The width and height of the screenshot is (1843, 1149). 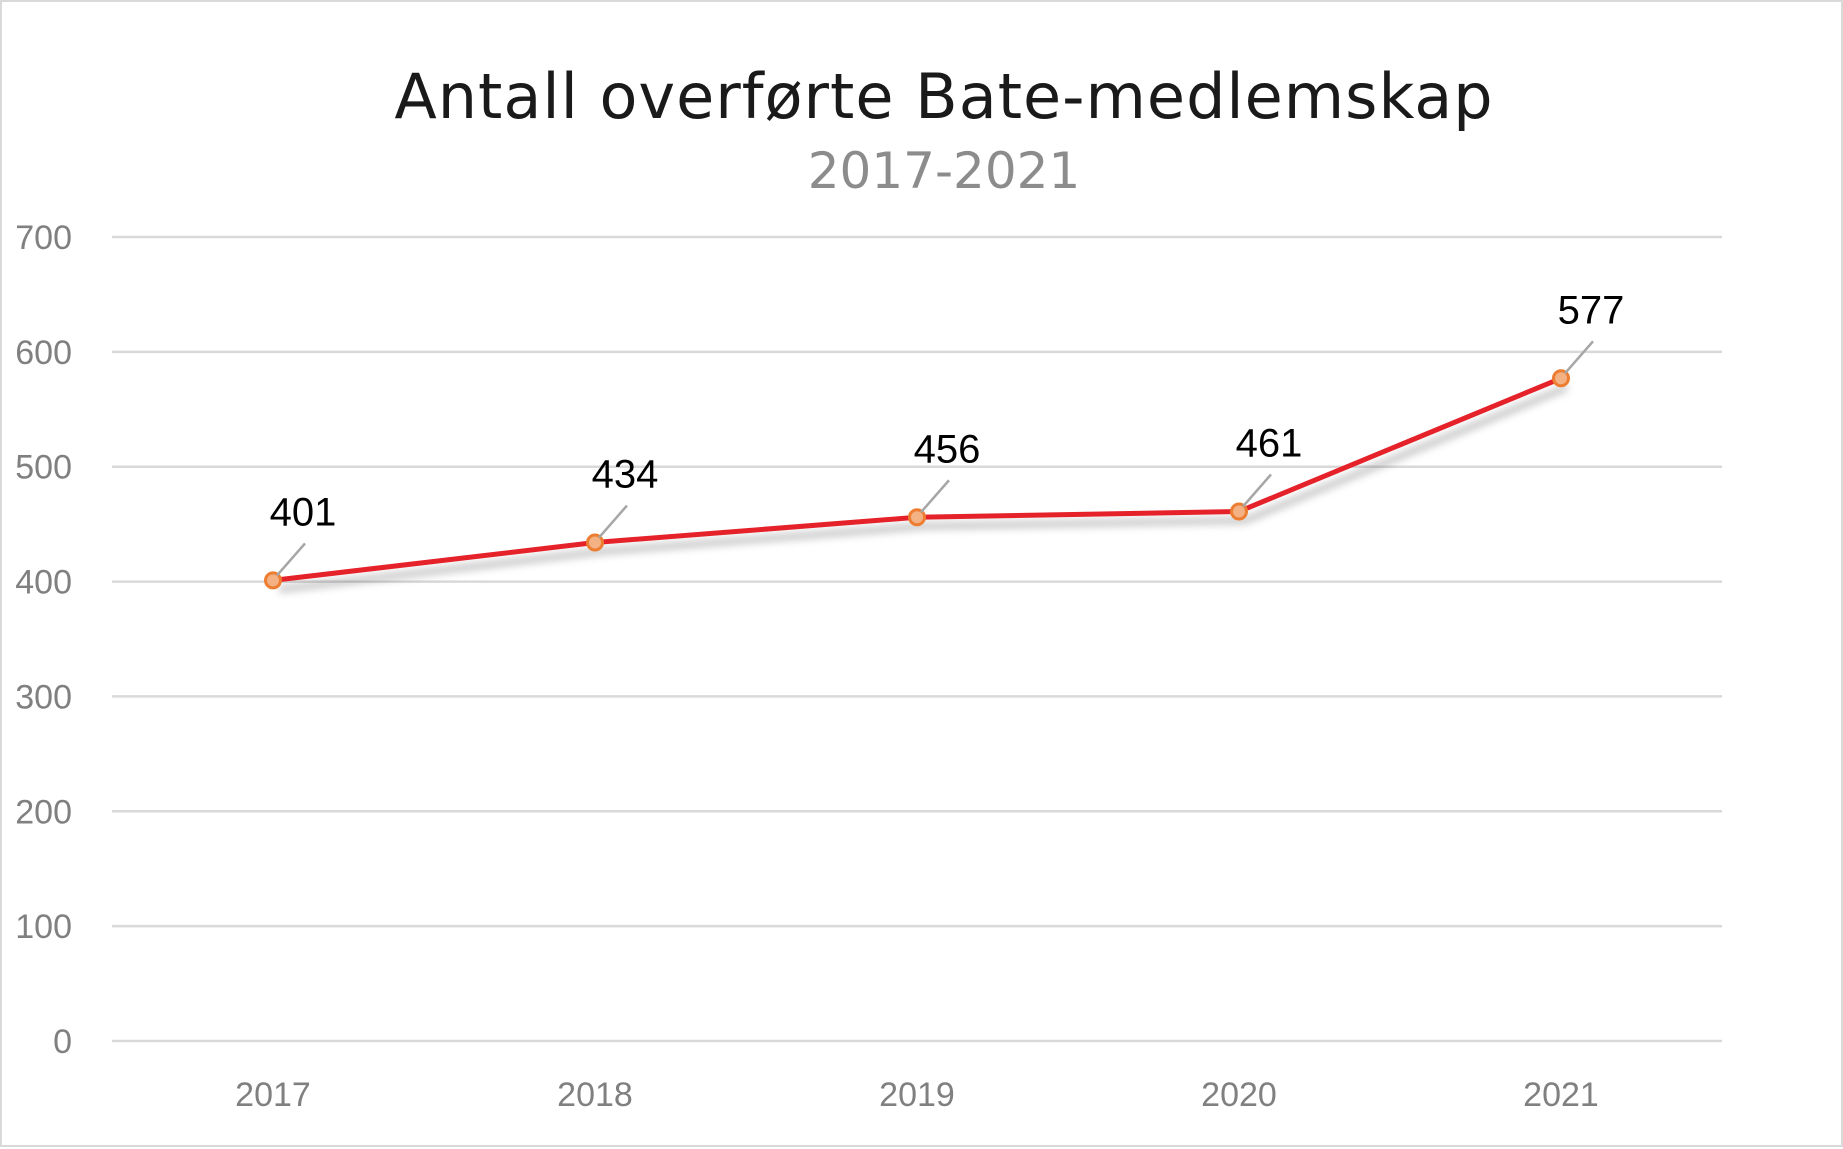 I want to click on y-tick-label: 600, so click(x=43, y=353).